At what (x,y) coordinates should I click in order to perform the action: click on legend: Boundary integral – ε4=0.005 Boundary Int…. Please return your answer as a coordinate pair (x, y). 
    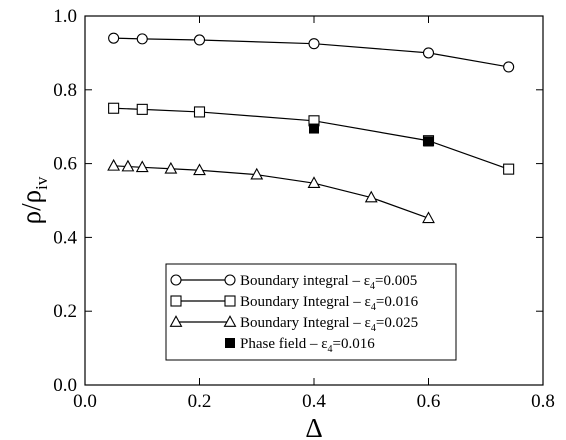
    Looking at the image, I should click on (311, 312).